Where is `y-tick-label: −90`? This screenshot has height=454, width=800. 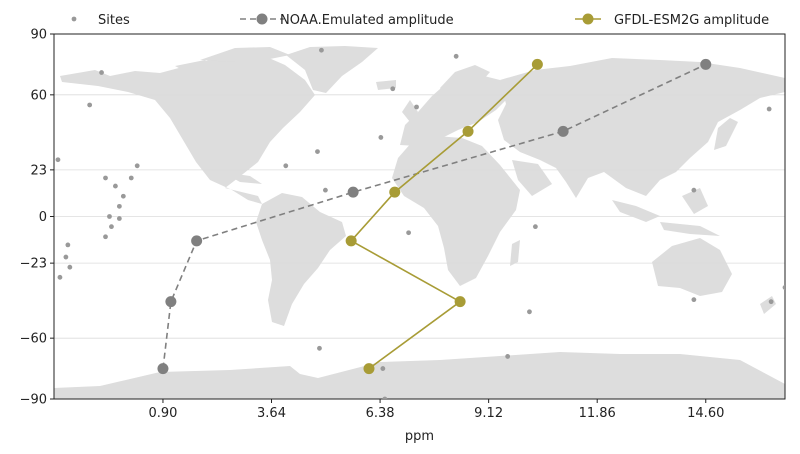
y-tick-label: −90 is located at coordinates (33, 400).